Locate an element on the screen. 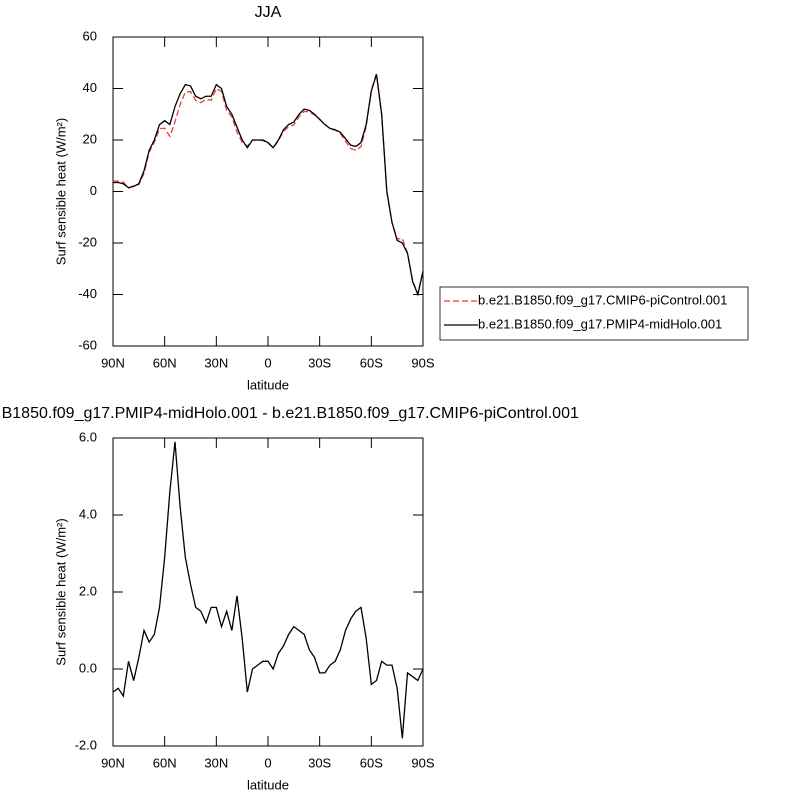 This screenshot has height=800, width=800. y-tick-label: 0 is located at coordinates (93, 190).